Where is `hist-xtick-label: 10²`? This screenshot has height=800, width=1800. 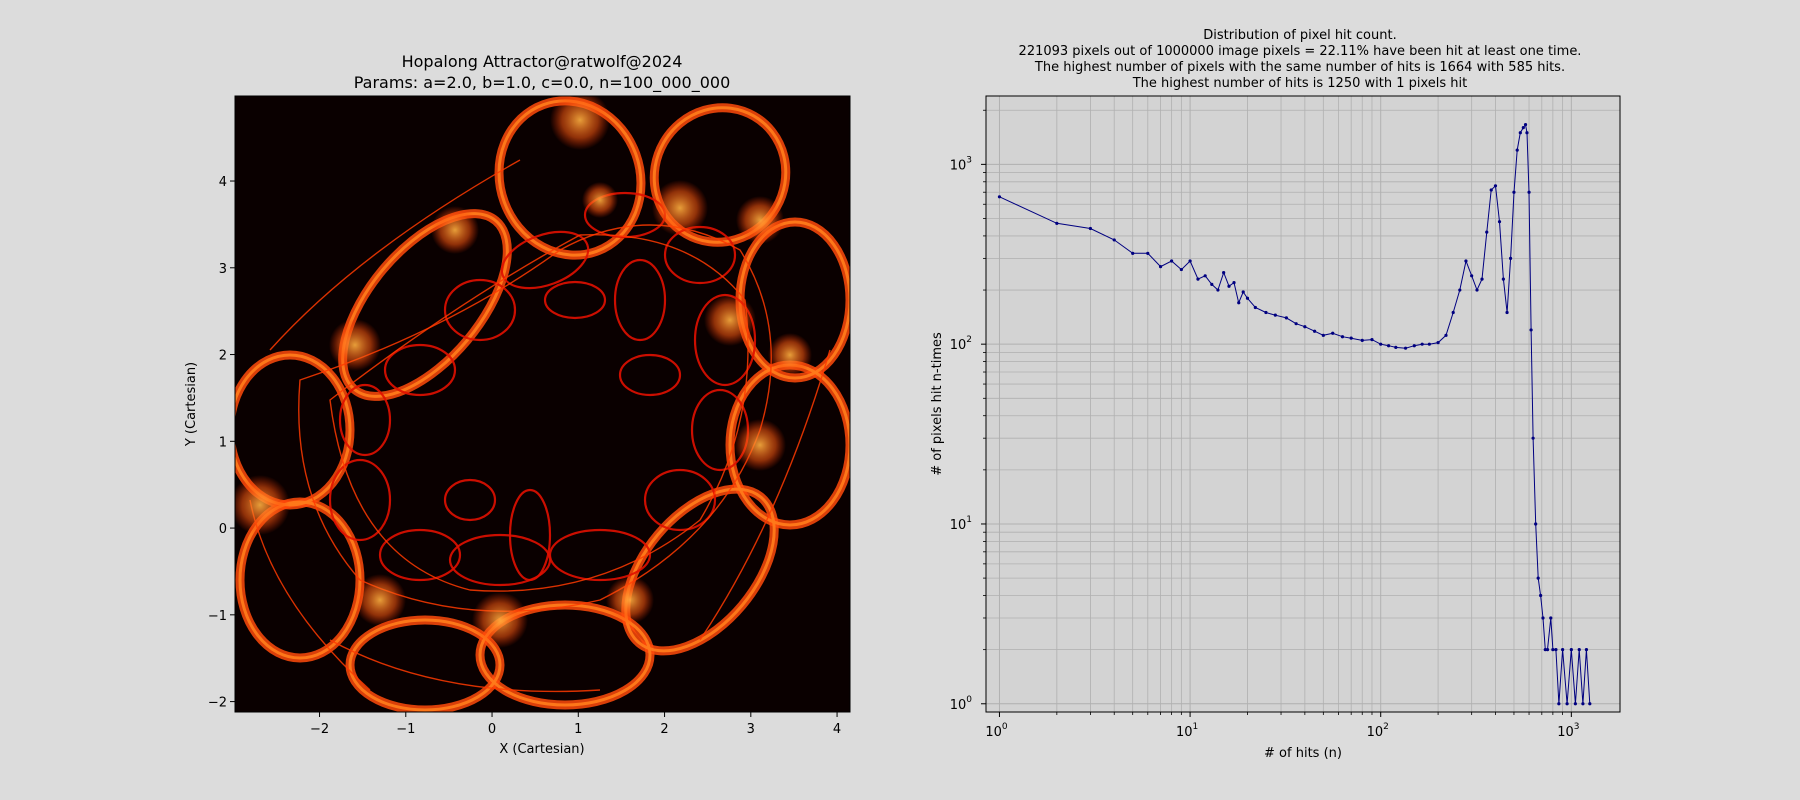 hist-xtick-label: 10² is located at coordinates (1378, 731).